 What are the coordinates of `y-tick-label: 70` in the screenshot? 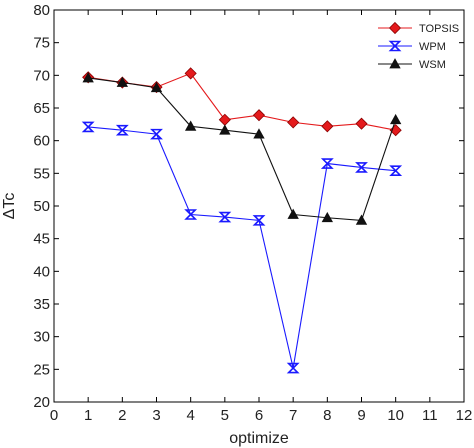 It's located at (41, 75).